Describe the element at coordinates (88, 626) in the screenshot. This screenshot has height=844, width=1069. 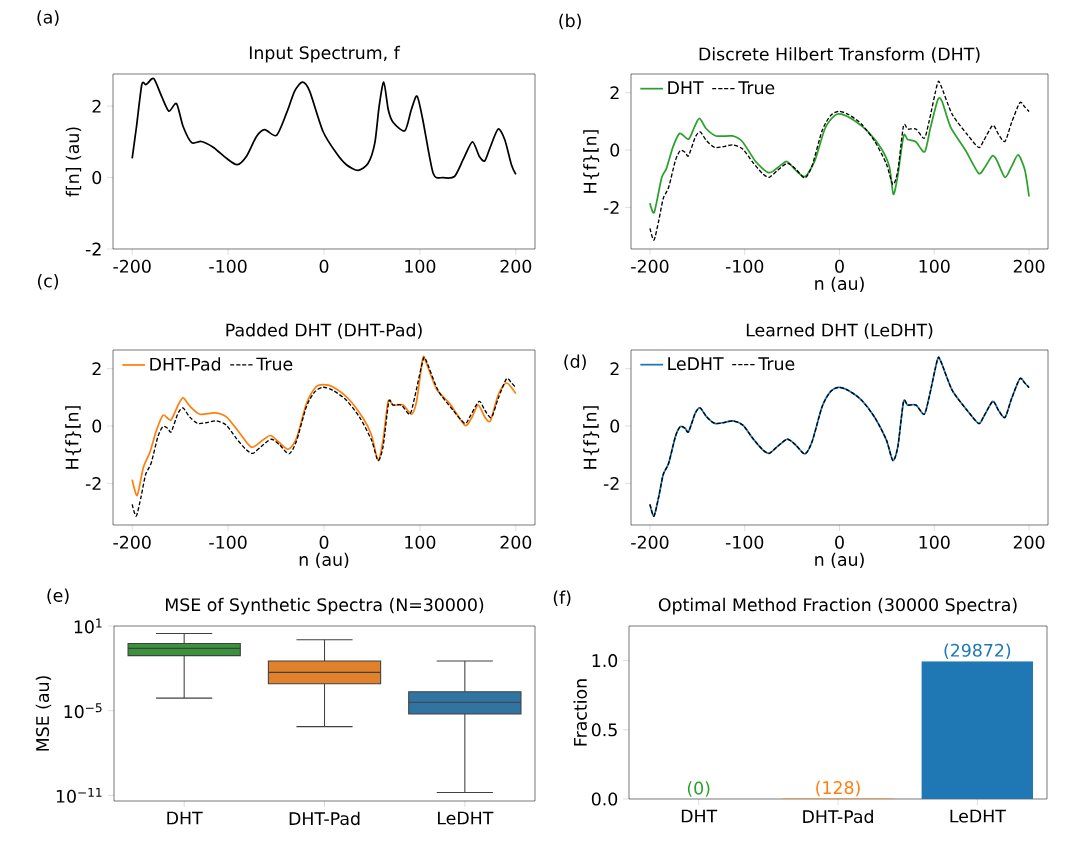
I see `y-tick-label: 10$^{1}$` at that location.